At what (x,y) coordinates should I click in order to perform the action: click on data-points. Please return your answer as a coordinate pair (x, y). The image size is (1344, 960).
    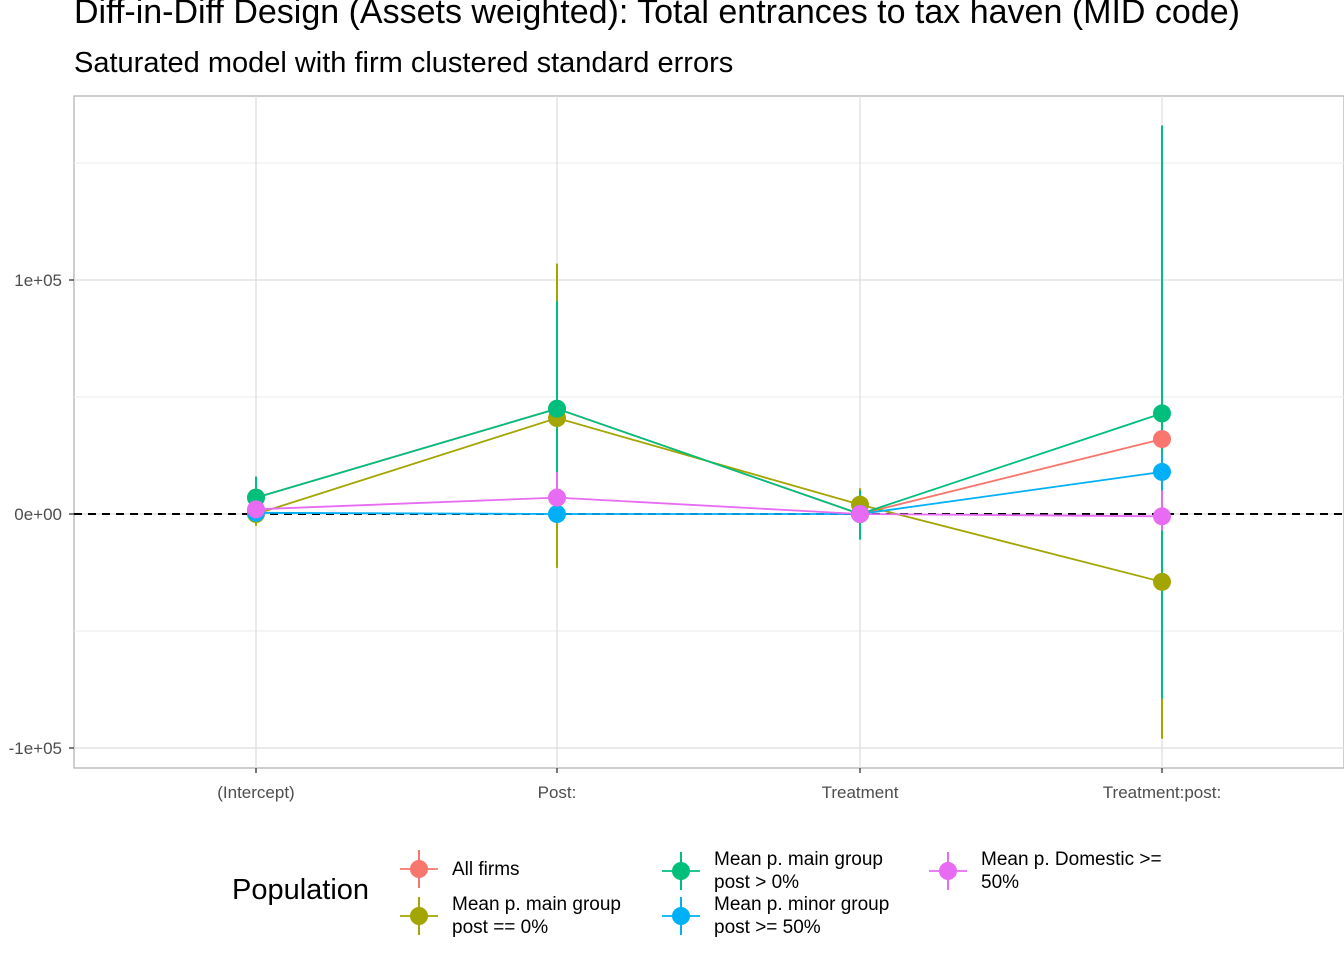
    Looking at the image, I should click on (709, 495).